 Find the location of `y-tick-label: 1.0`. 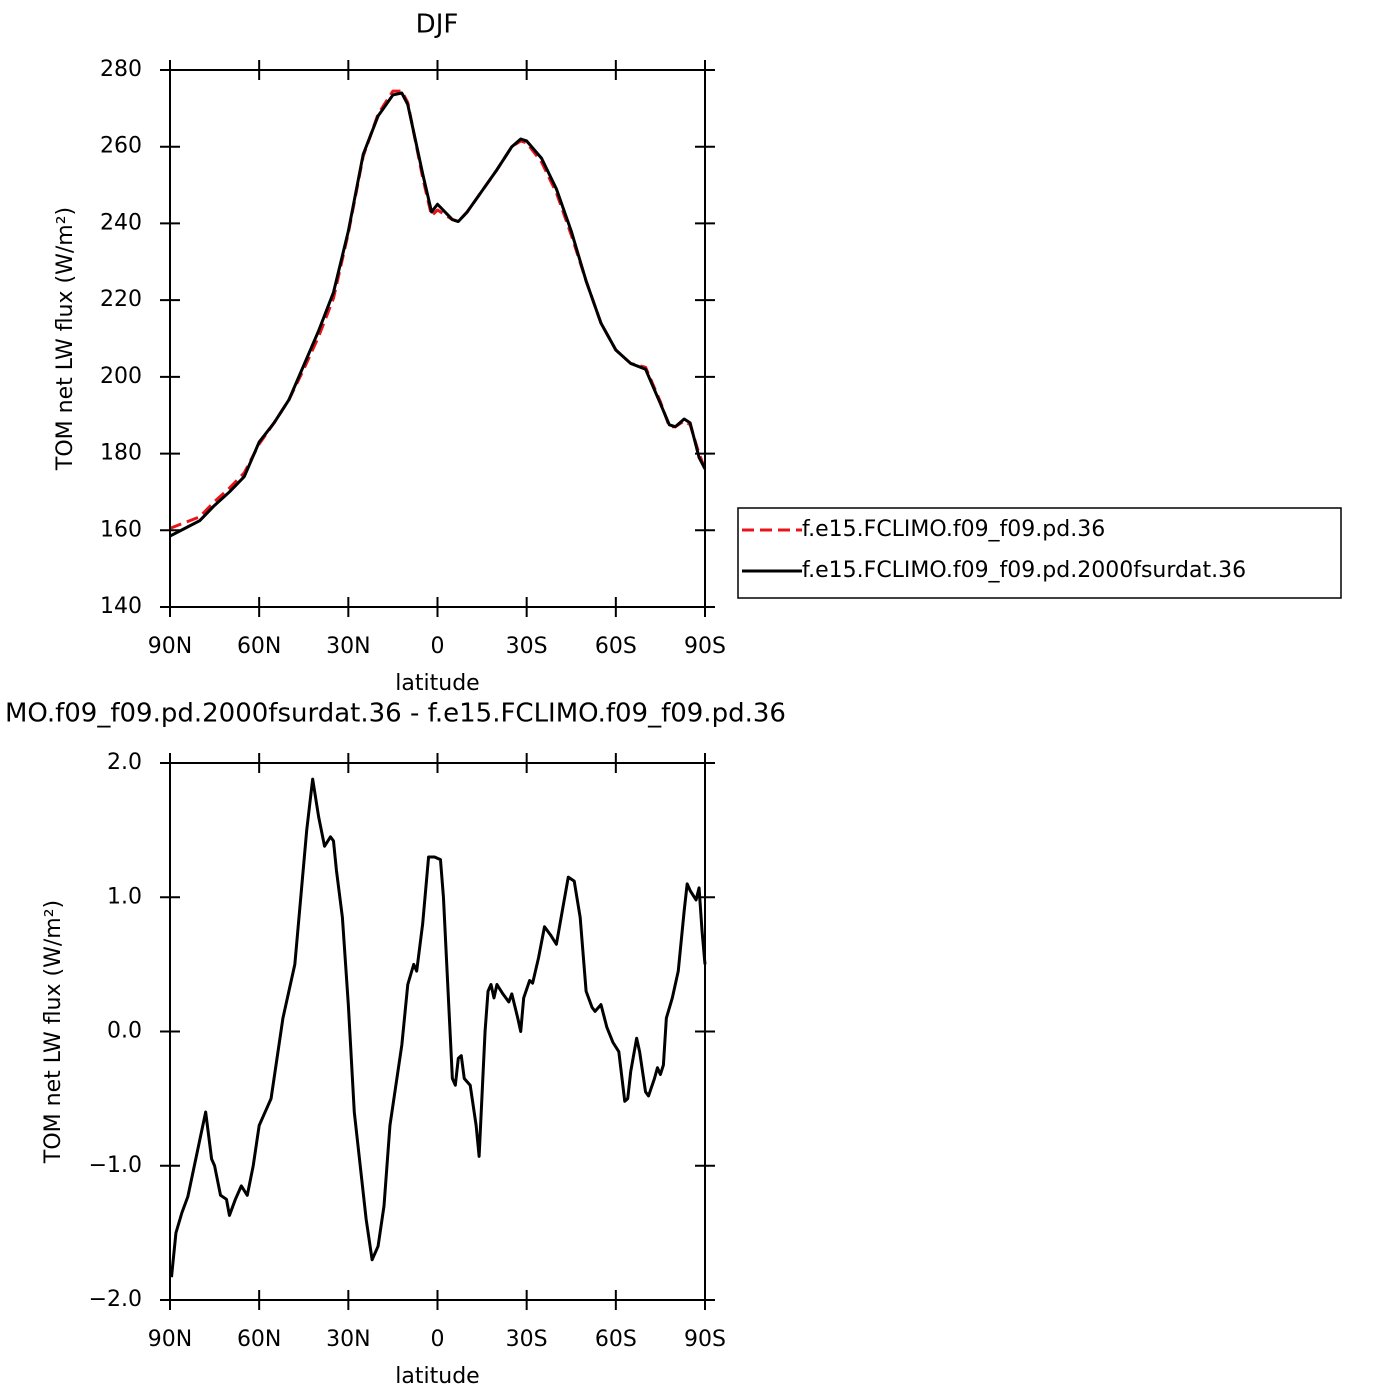

y-tick-label: 1.0 is located at coordinates (124, 896).